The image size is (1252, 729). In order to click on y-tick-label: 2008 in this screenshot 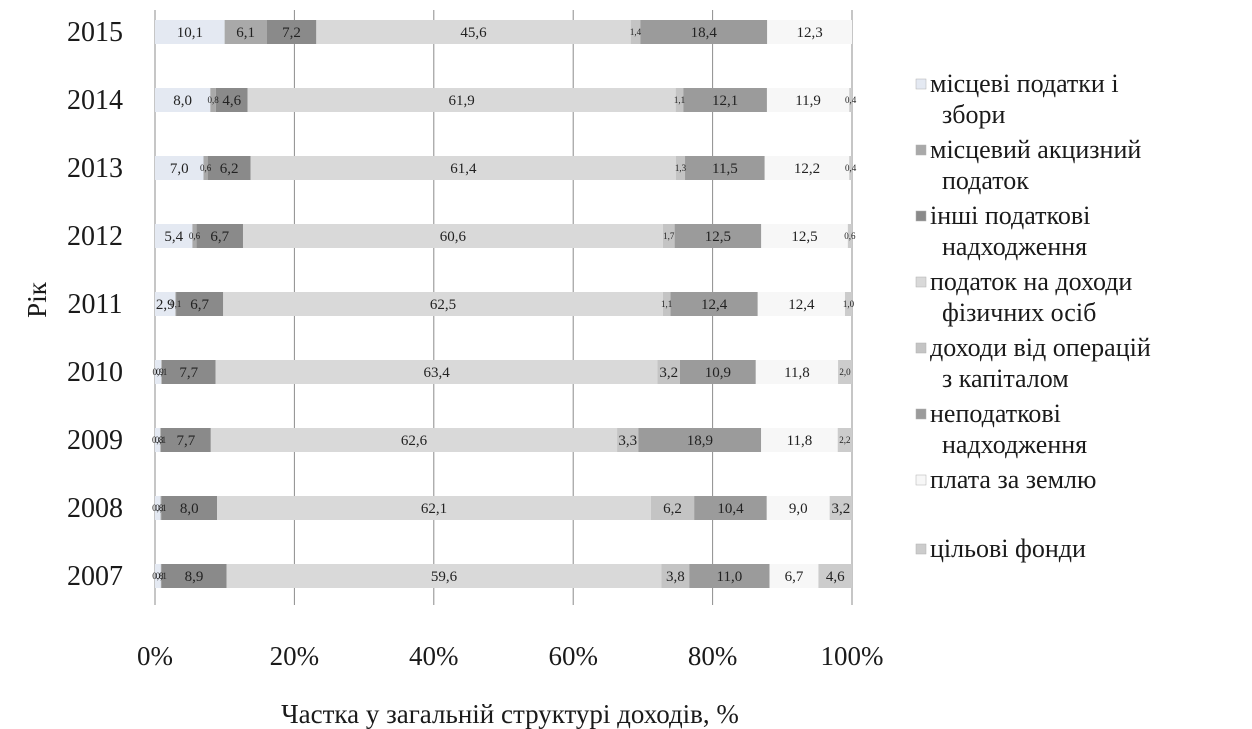, I will do `click(95, 508)`.